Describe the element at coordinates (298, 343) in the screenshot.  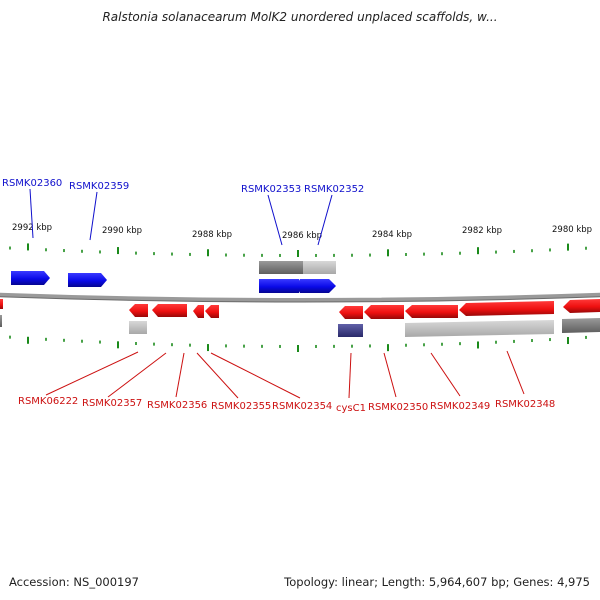
I see `scale-ticks-bottom` at that location.